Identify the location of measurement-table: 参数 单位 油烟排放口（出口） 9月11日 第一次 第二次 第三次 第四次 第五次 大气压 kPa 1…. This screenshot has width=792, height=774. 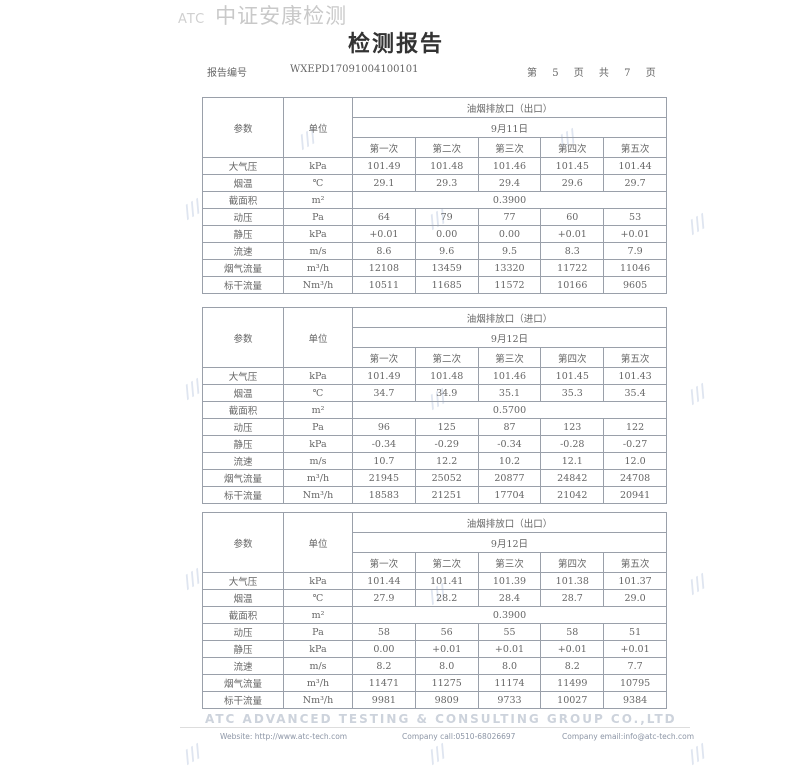
(434, 195).